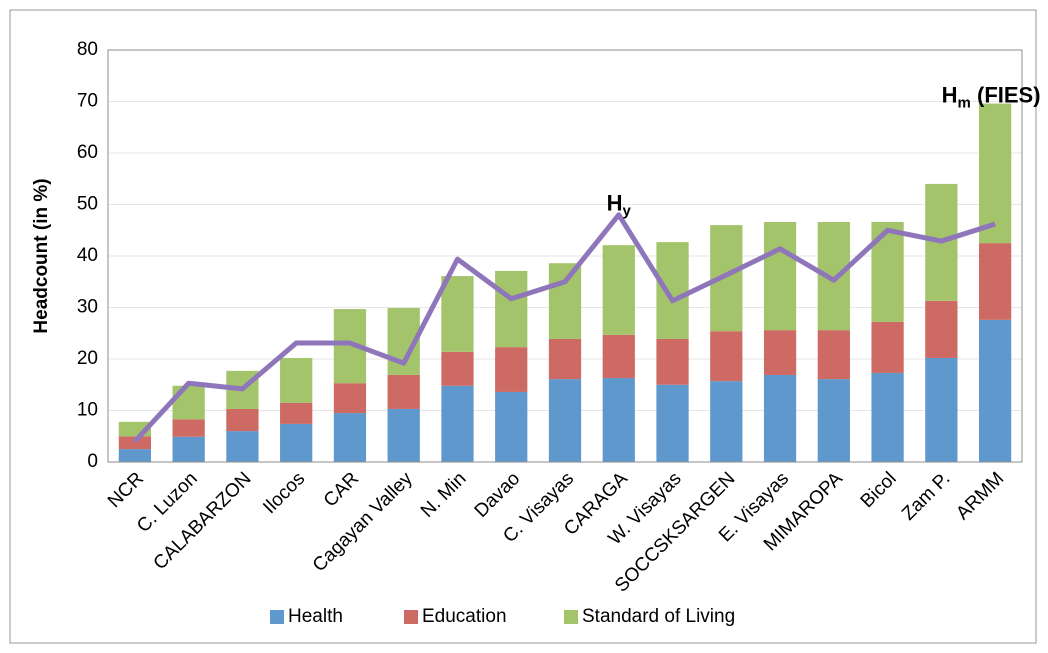 Image resolution: width=1048 pixels, height=653 pixels. What do you see at coordinates (926, 496) in the screenshot?
I see `x-tick-label: Zam P.` at bounding box center [926, 496].